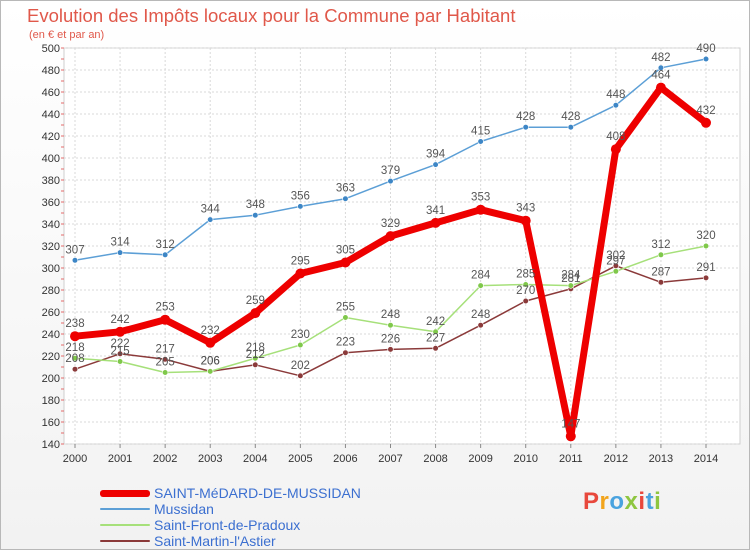  What do you see at coordinates (525, 209) in the screenshot?
I see `data-label: 343` at bounding box center [525, 209].